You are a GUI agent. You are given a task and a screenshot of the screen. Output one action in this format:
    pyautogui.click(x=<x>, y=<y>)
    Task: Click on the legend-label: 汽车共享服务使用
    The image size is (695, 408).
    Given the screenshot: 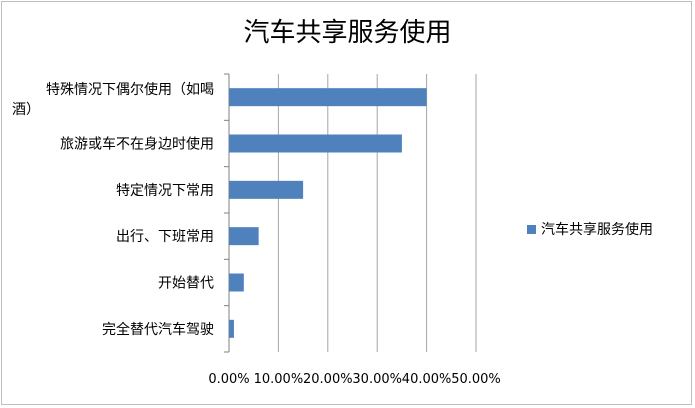 What is the action you would take?
    pyautogui.click(x=597, y=229)
    